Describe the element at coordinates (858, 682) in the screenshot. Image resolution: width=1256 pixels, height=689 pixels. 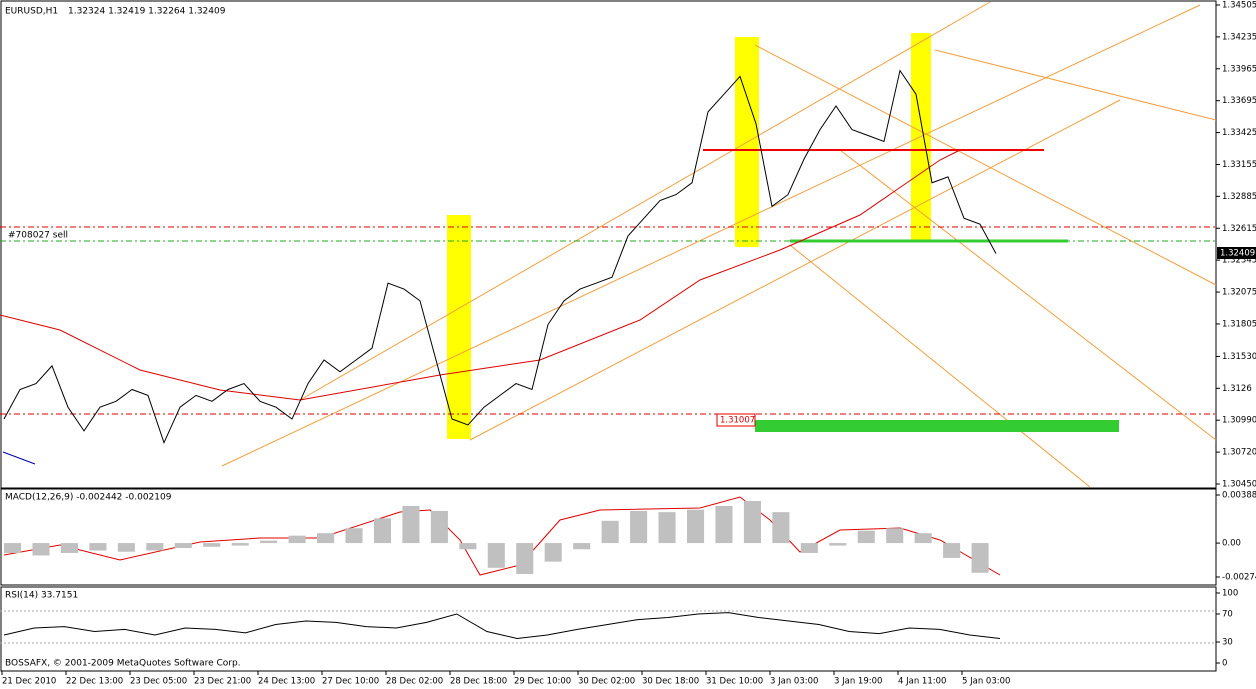
I see `time-label: 3 Jan 19:00` at that location.